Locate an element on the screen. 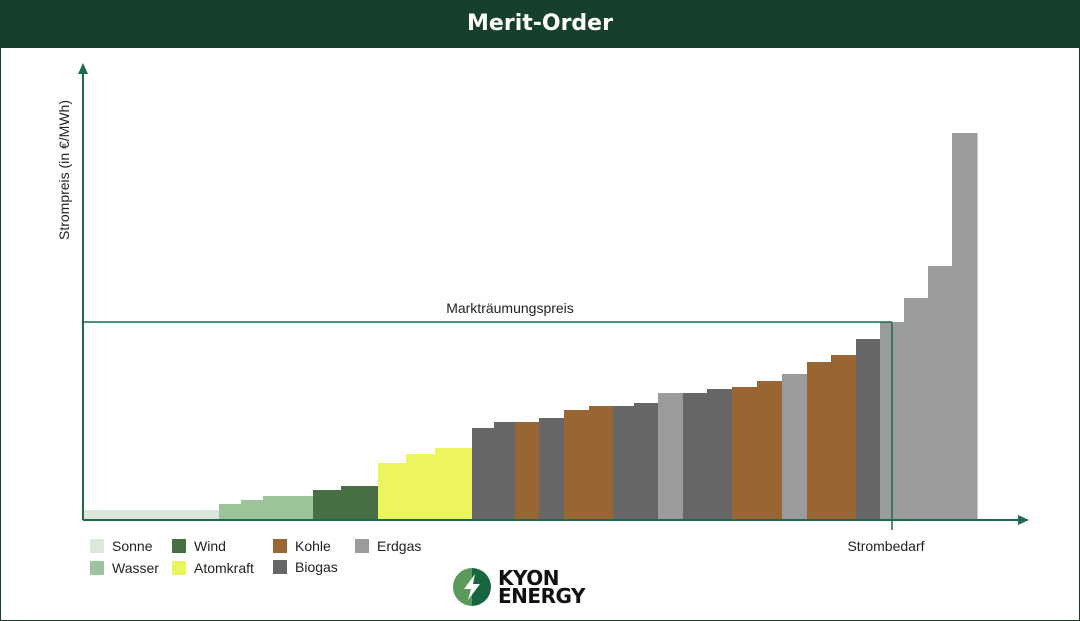 This screenshot has width=1080, height=621. legend-item-sonne: Sonne is located at coordinates (121, 546).